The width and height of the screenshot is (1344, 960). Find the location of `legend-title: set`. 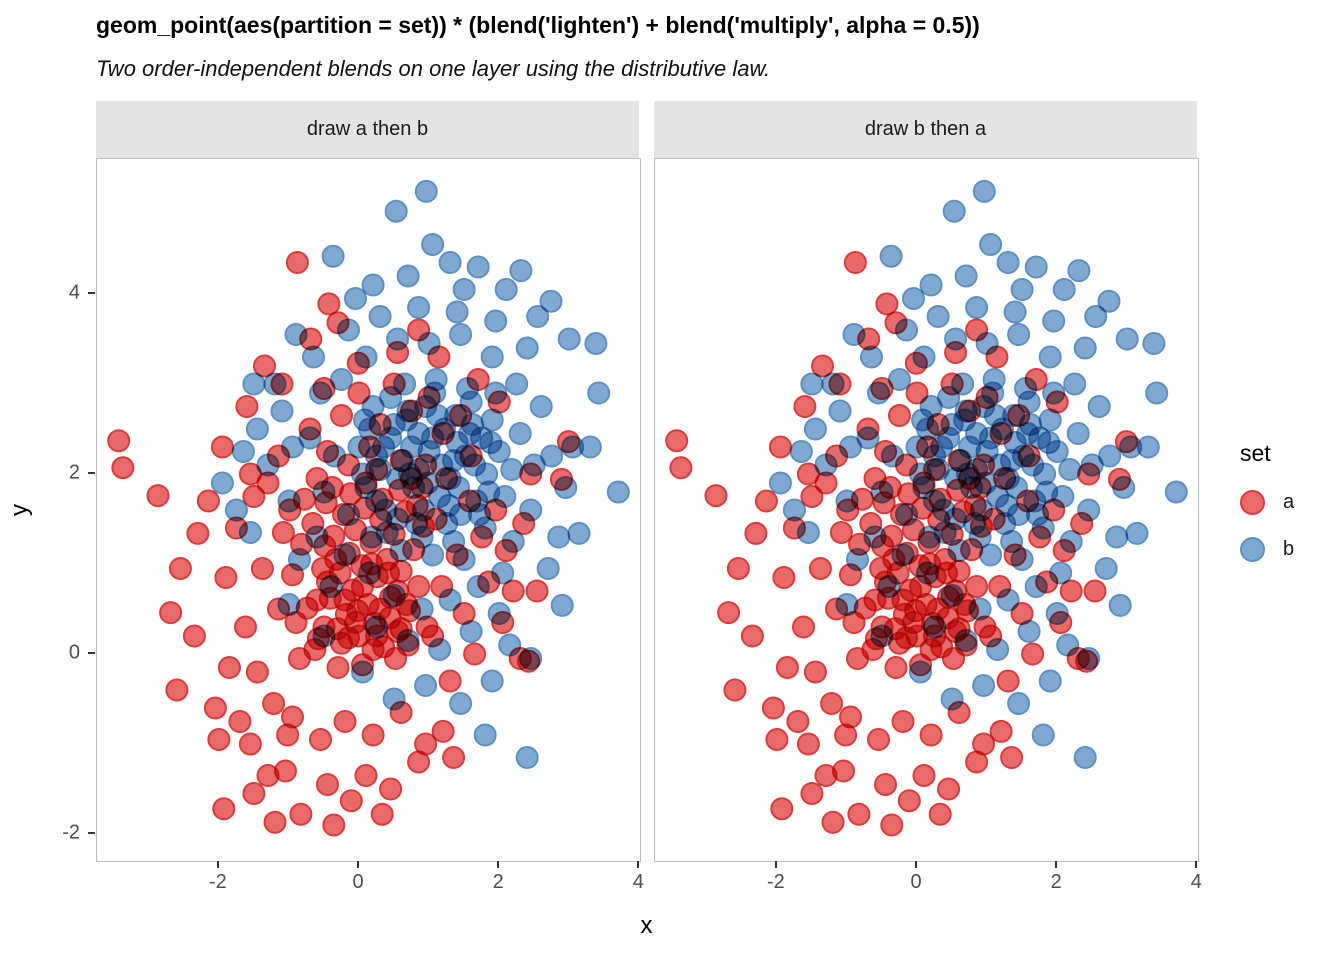

legend-title: set is located at coordinates (1255, 453).